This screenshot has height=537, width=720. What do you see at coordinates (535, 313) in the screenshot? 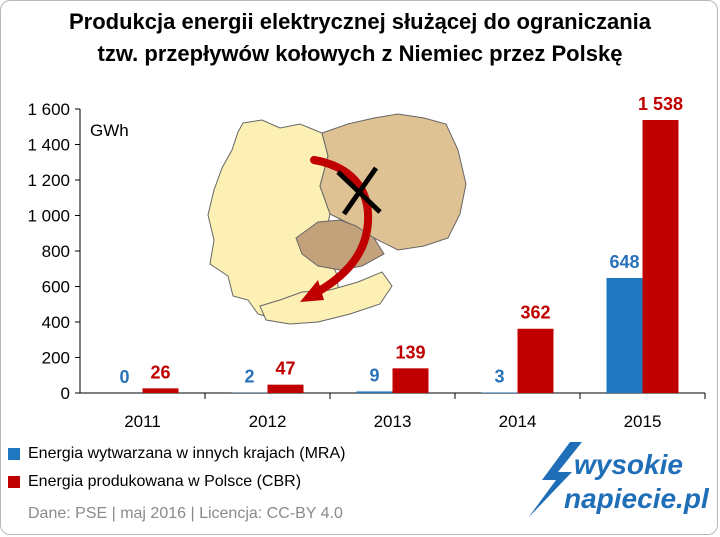
I see `data-label-cbr: 362` at bounding box center [535, 313].